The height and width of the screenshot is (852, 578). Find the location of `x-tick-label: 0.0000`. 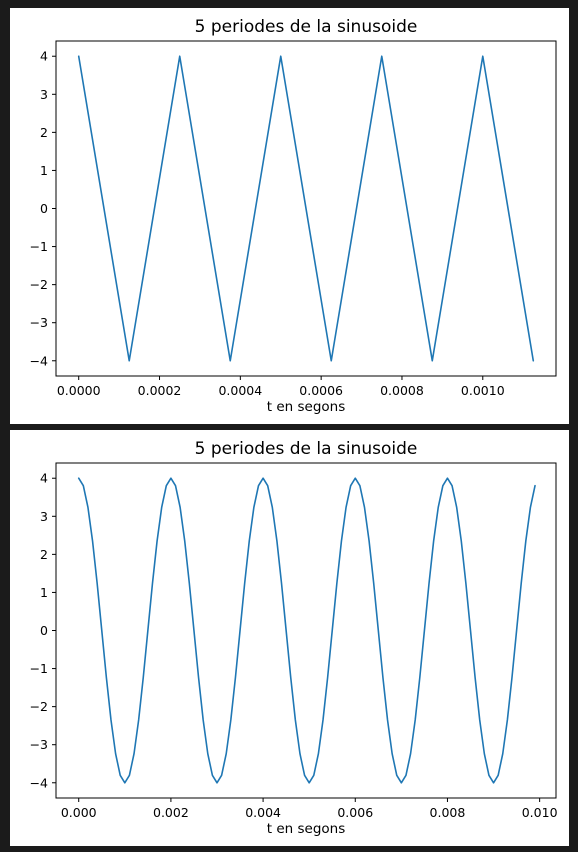

x-tick-label: 0.0000 is located at coordinates (79, 390).